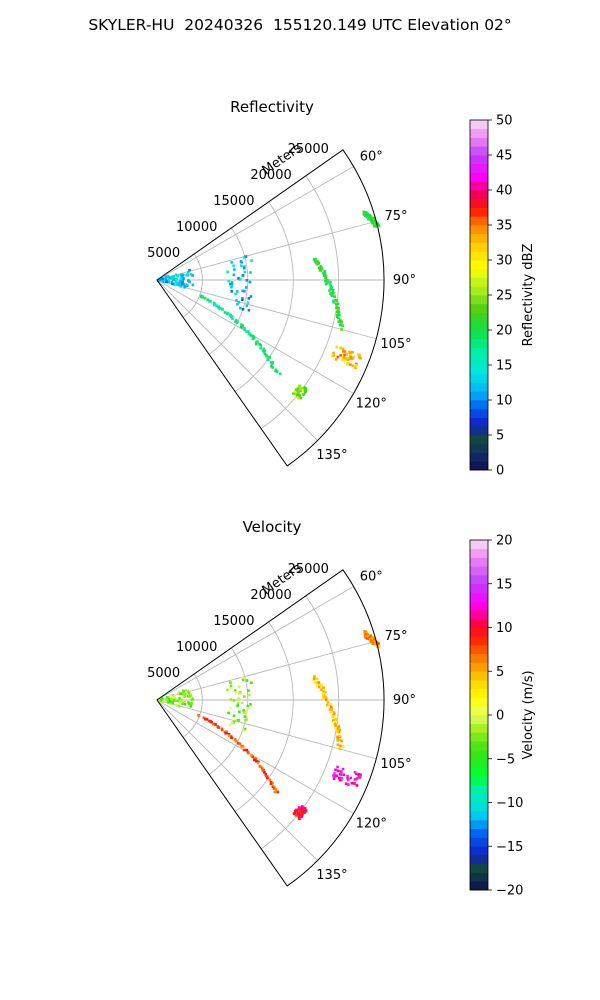  What do you see at coordinates (509, 891) in the screenshot?
I see `colorbar-tick-label: −20` at bounding box center [509, 891].